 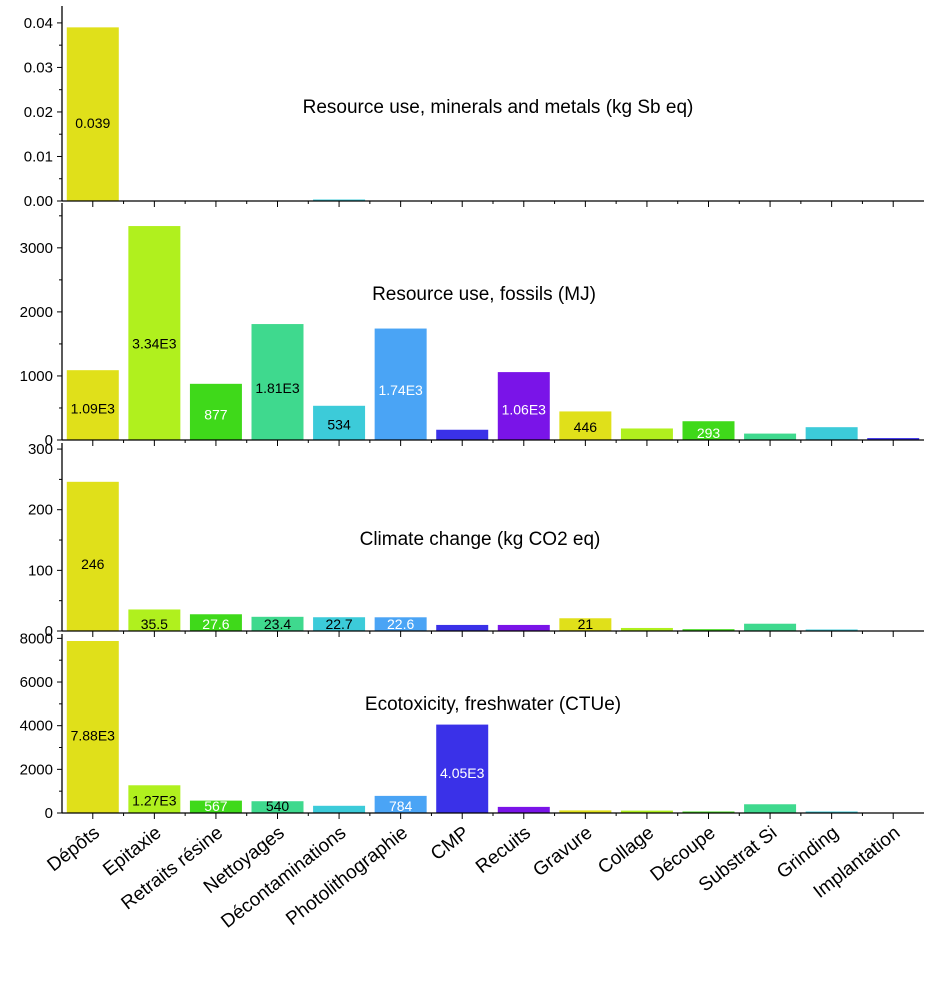 What do you see at coordinates (38, 156) in the screenshot?
I see `y-tick-label: 0.01` at bounding box center [38, 156].